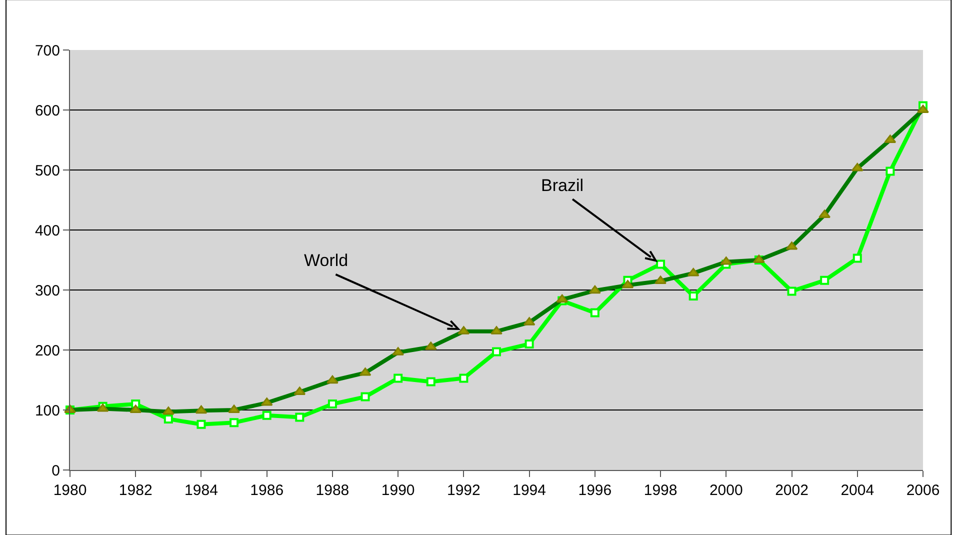  What do you see at coordinates (47, 351) in the screenshot?
I see `y-tick-label: 200` at bounding box center [47, 351].